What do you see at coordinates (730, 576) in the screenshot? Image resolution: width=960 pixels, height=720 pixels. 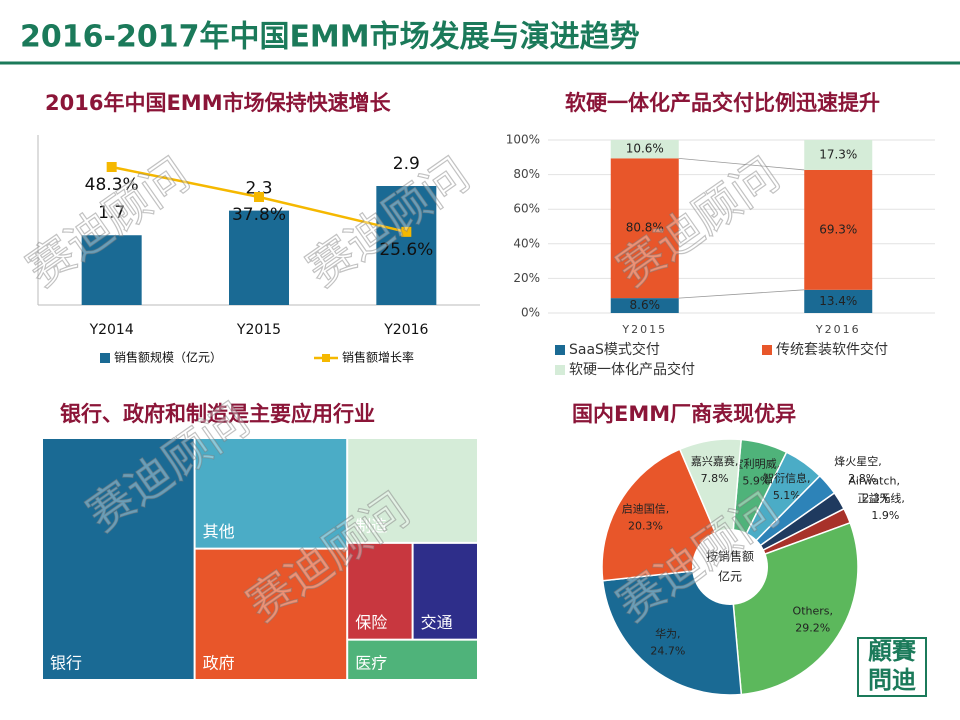 I see `center-label: 亿元` at bounding box center [730, 576].